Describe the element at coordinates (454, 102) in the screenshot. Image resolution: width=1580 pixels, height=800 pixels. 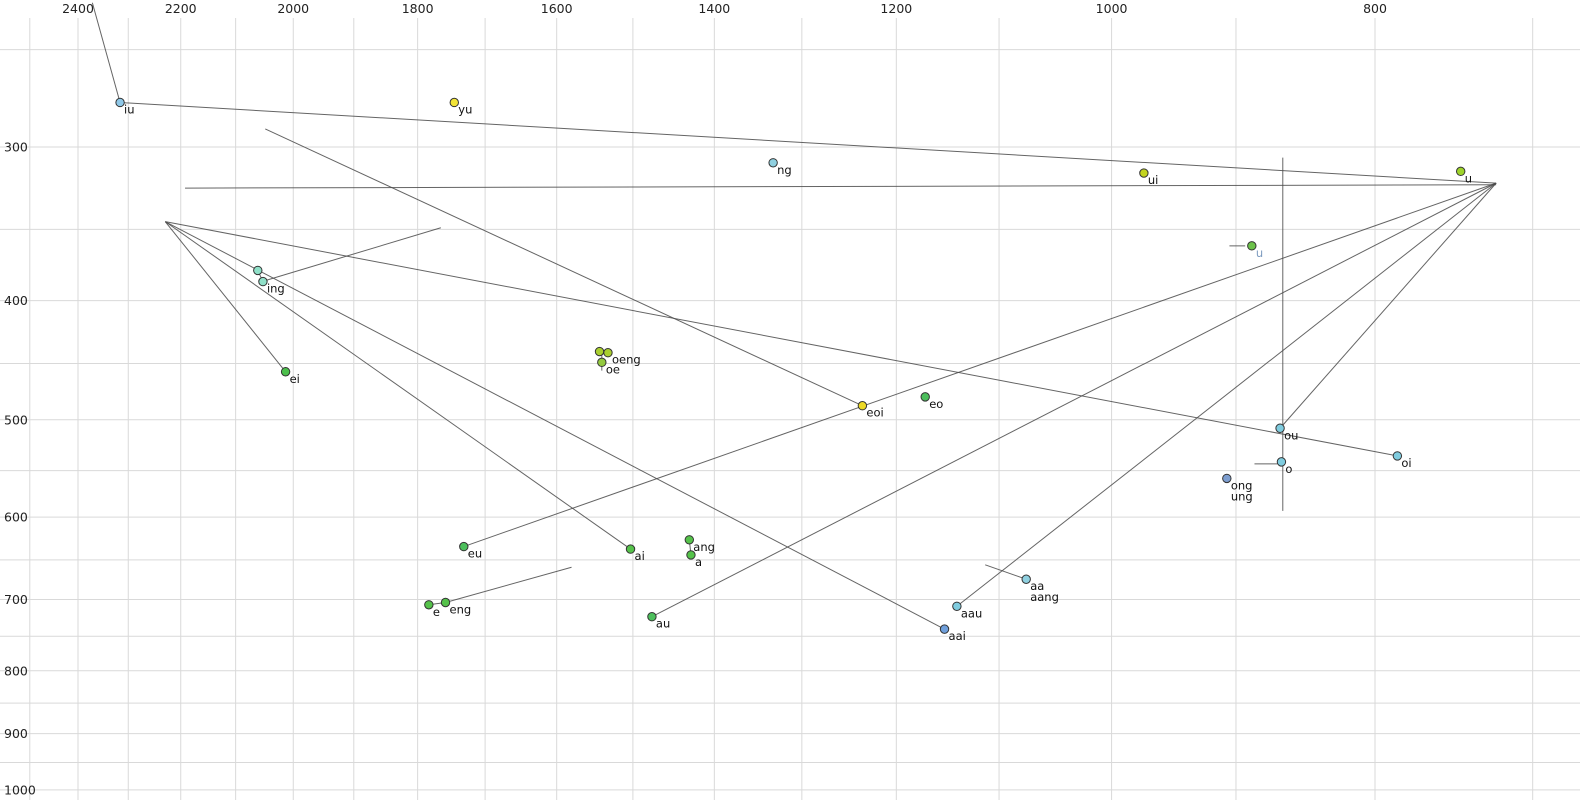
I see `data-point-yu` at that location.